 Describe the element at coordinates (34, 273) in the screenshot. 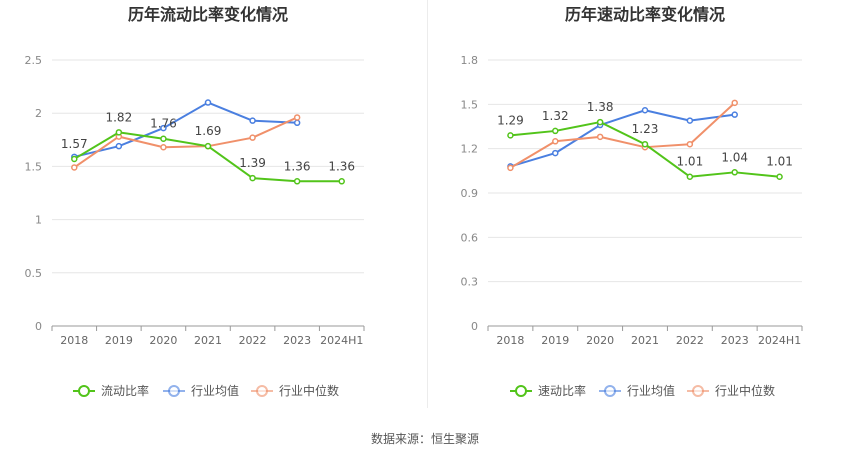

I see `y-tick-label: 0.5` at that location.